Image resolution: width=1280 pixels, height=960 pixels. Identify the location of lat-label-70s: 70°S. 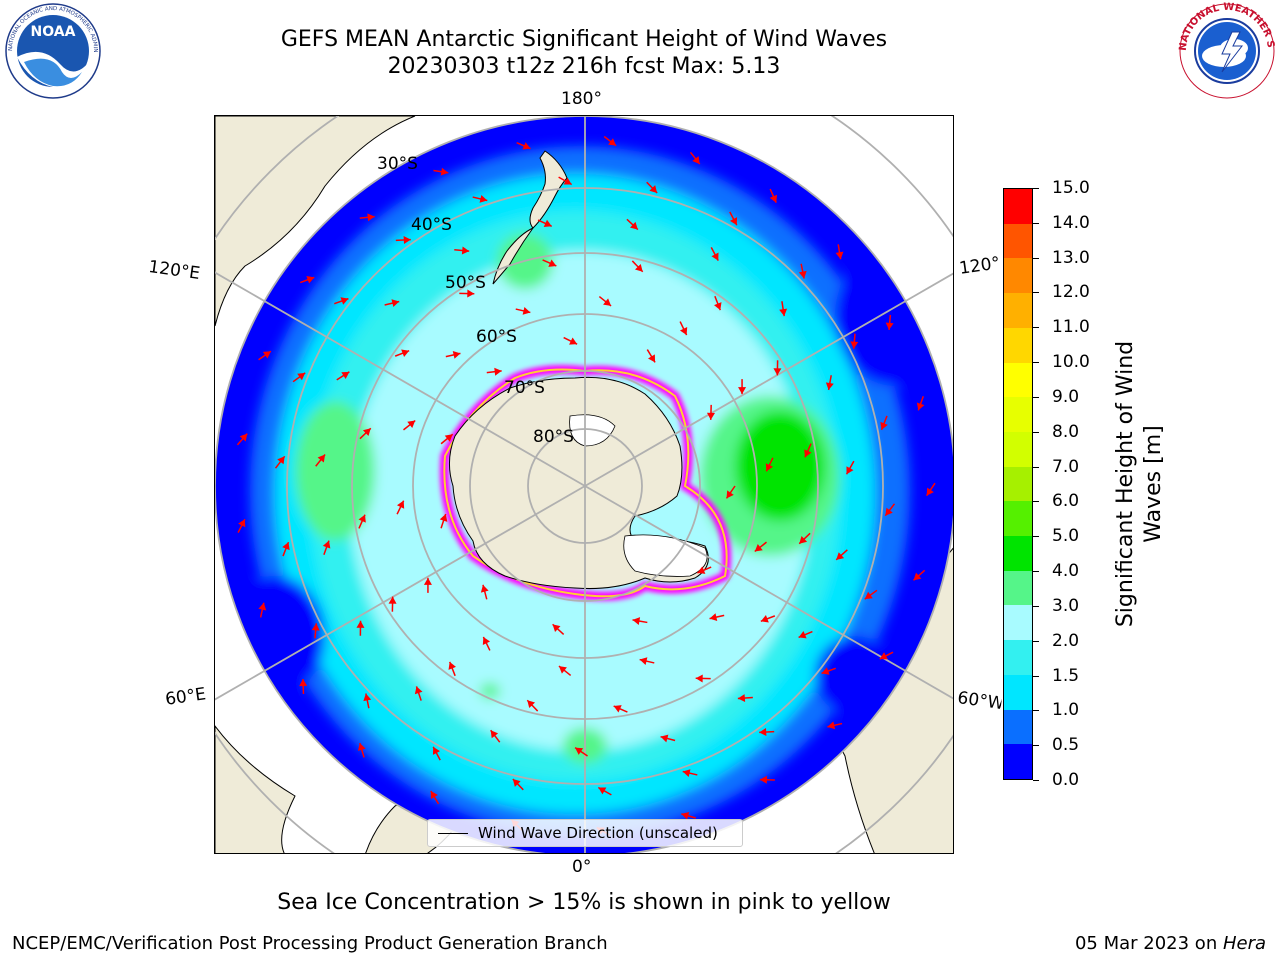
(524, 388).